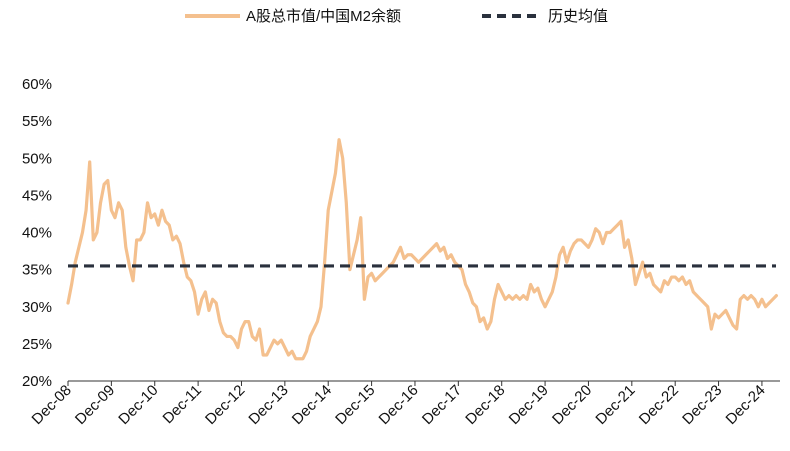 The height and width of the screenshot is (451, 790). Describe the element at coordinates (37, 84) in the screenshot. I see `y-tick-label: 60%` at that location.